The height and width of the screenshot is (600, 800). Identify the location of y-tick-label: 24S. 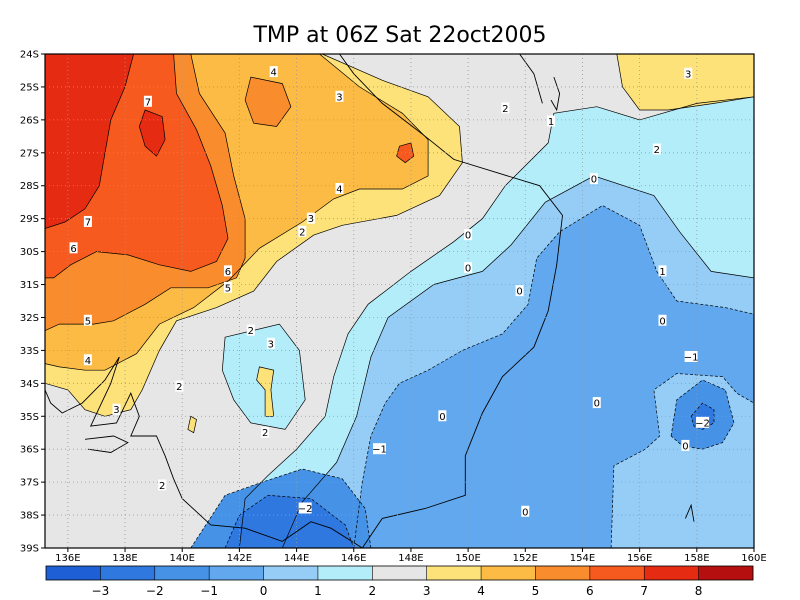
(29, 55).